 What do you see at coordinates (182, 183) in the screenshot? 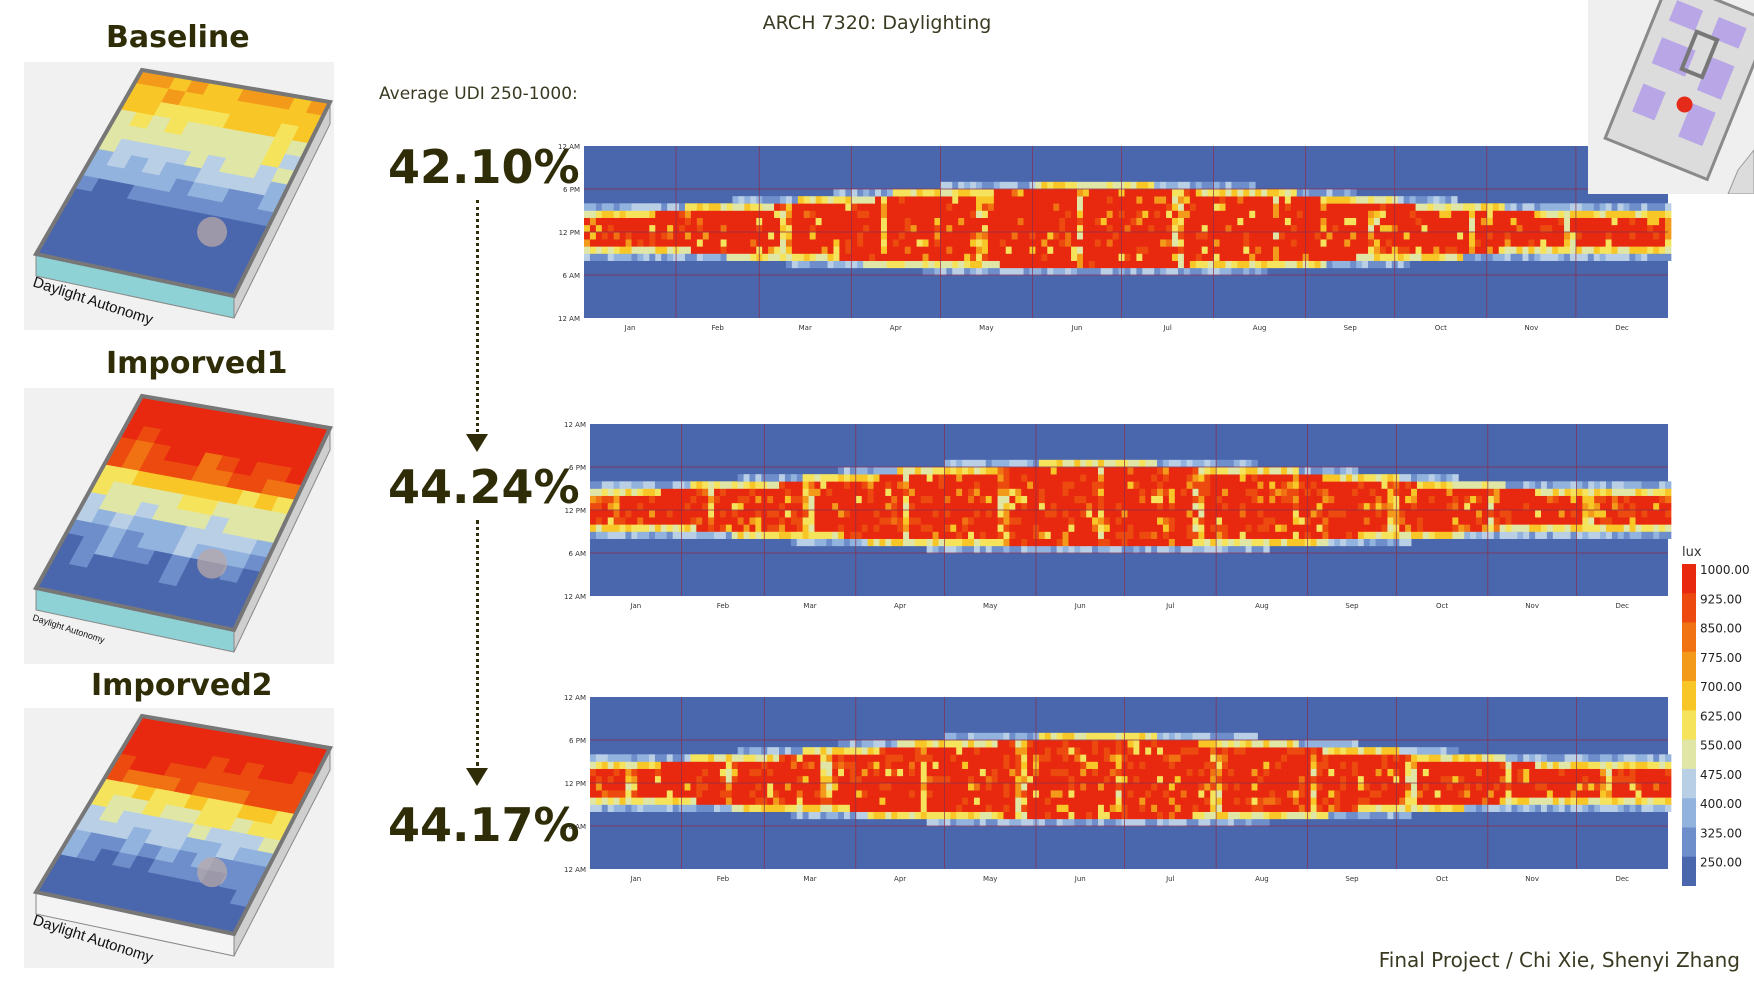
I see `model-rim` at bounding box center [182, 183].